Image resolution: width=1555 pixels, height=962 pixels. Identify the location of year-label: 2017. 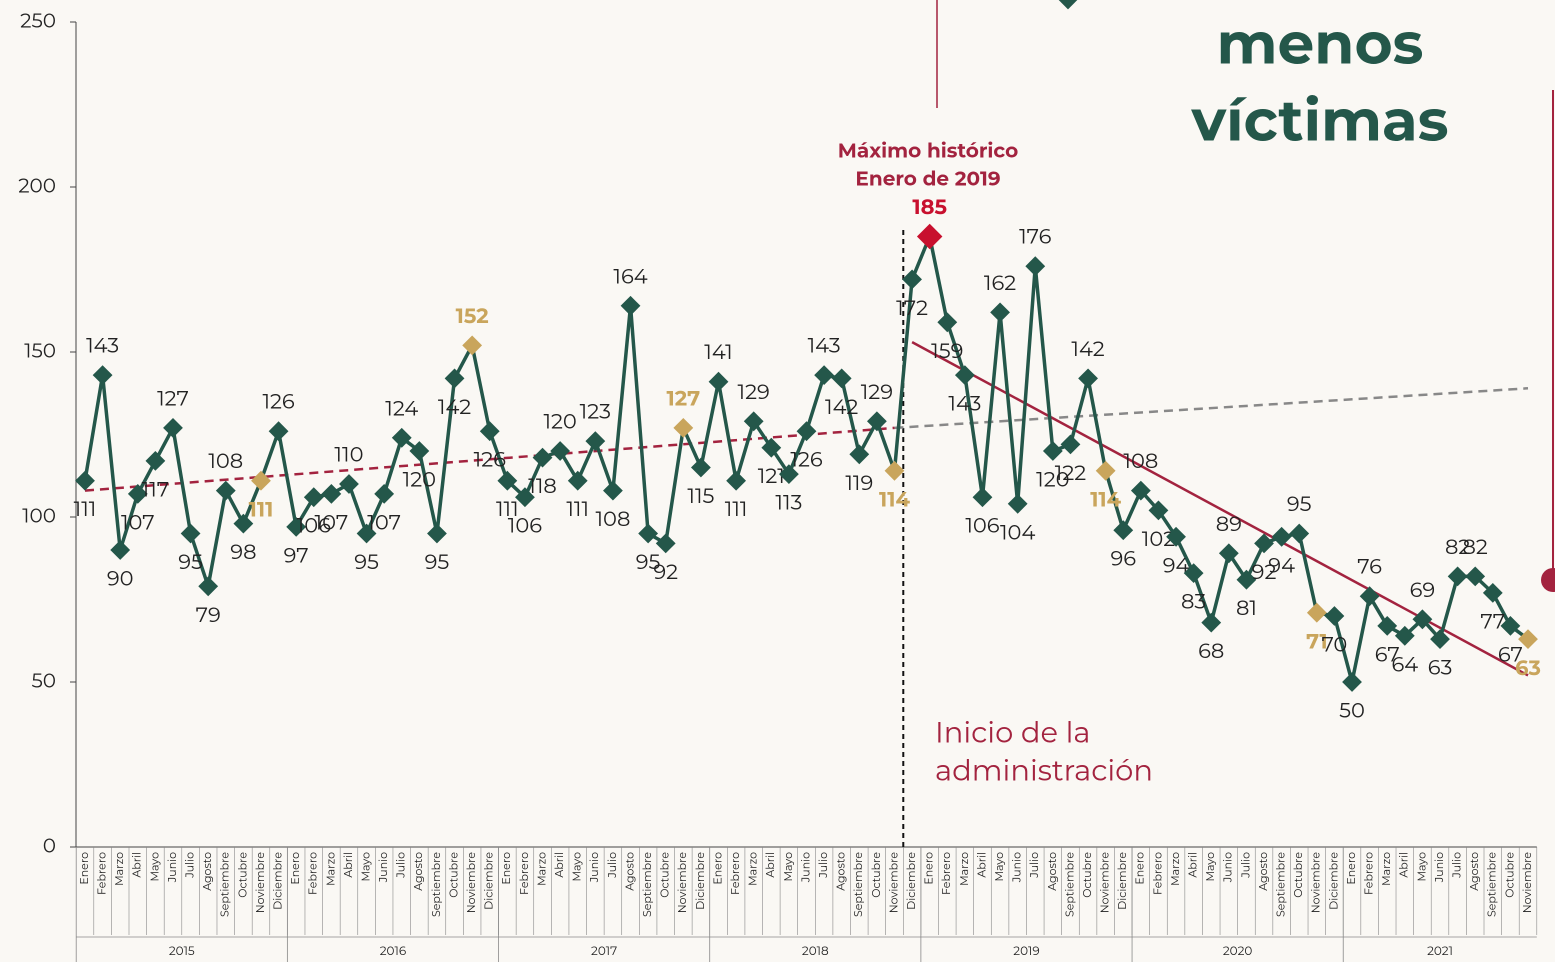
(604, 951).